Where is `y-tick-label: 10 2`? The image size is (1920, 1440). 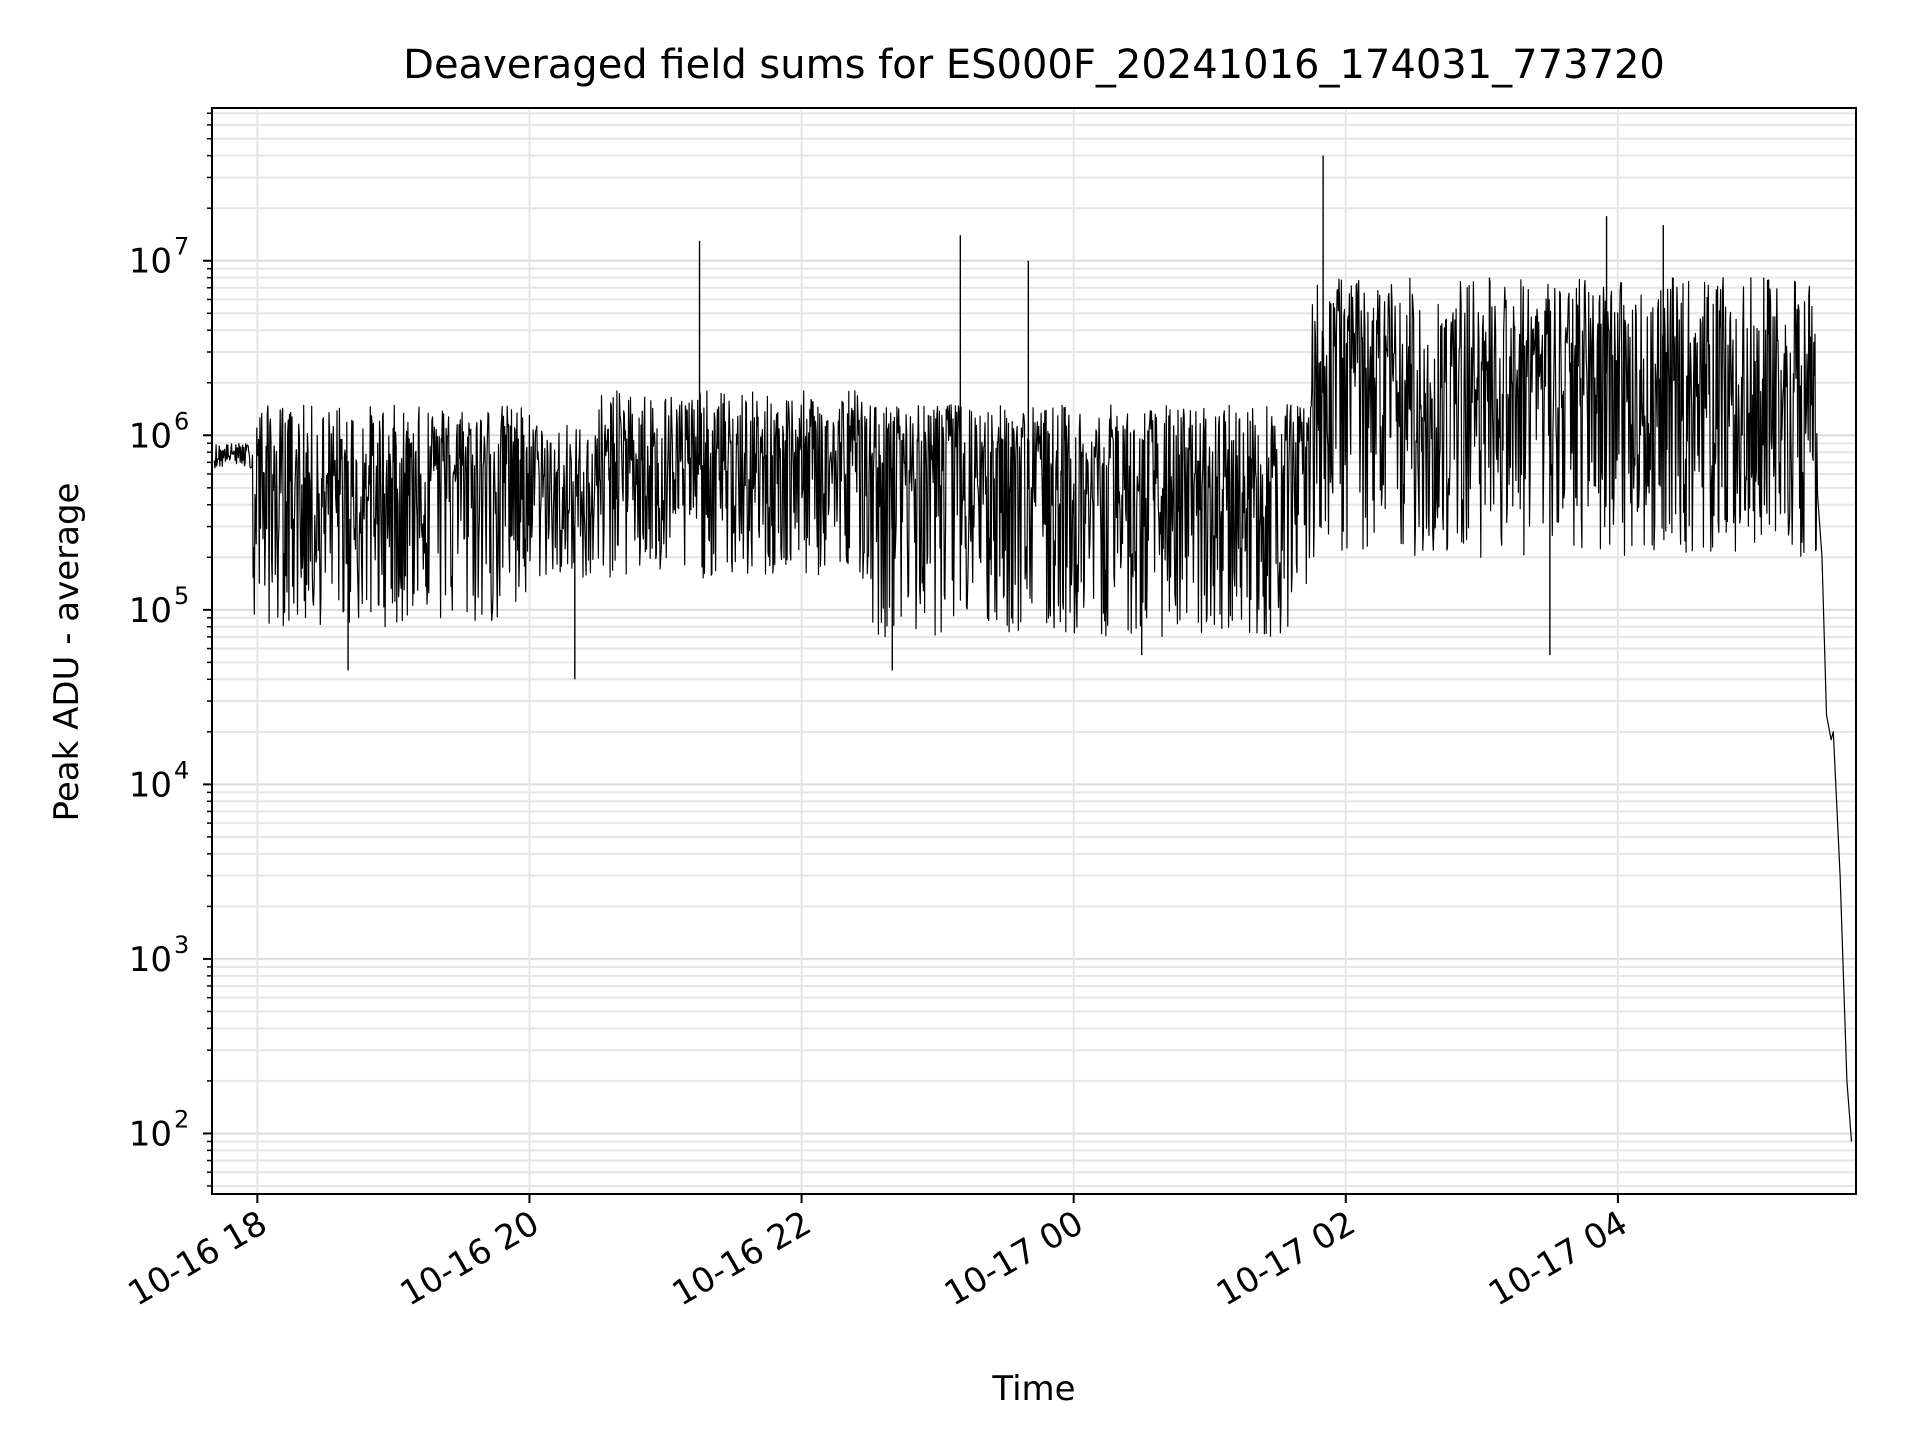 y-tick-label: 10 2 is located at coordinates (159, 1129).